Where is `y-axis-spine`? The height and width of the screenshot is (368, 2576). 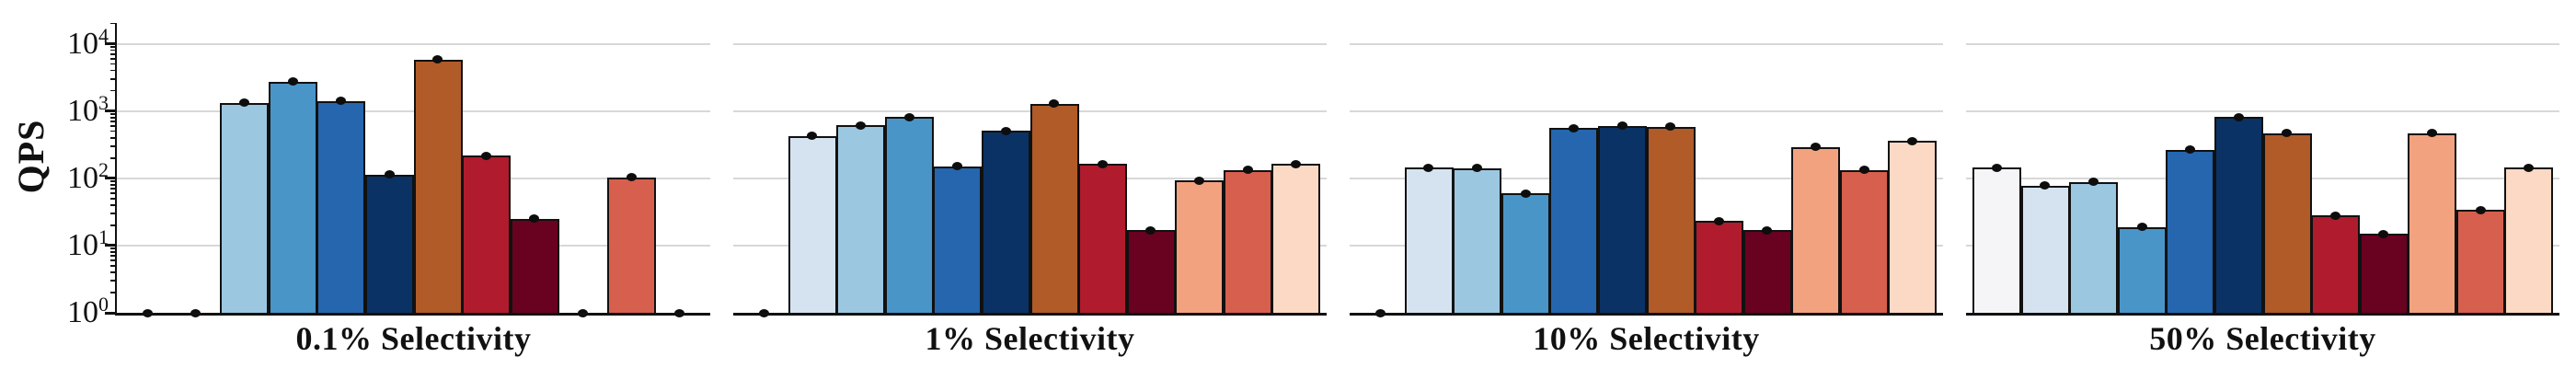 y-axis-spine is located at coordinates (115, 169).